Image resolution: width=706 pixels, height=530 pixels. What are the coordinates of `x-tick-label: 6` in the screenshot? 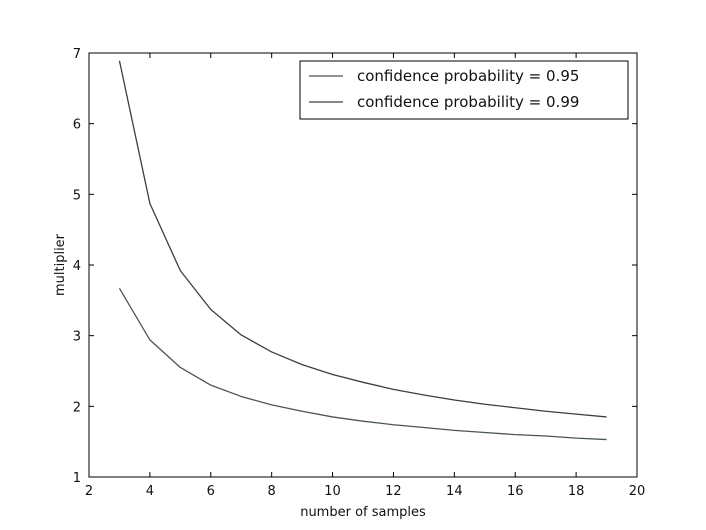 It's located at (211, 491).